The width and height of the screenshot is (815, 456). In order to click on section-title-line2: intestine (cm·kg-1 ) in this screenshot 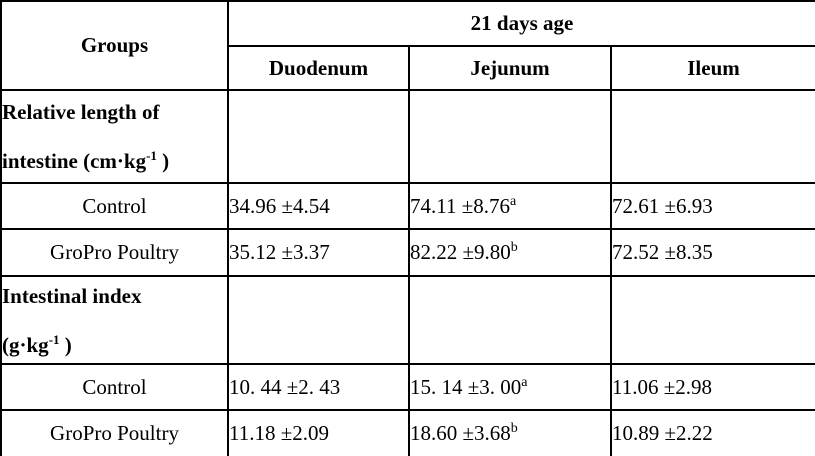, I will do `click(114, 160)`.